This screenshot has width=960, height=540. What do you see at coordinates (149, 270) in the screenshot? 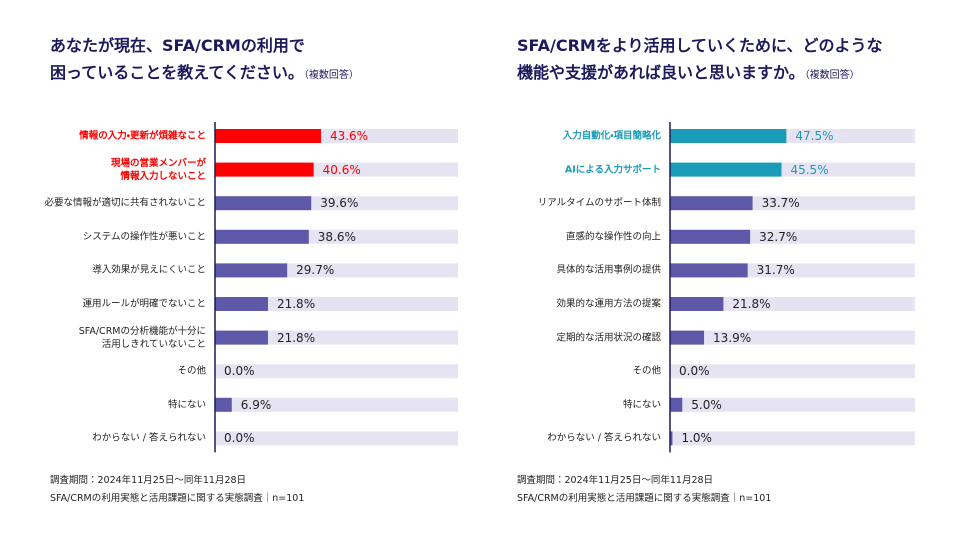
I see `category-label: 導入効果が見えにくいこと` at bounding box center [149, 270].